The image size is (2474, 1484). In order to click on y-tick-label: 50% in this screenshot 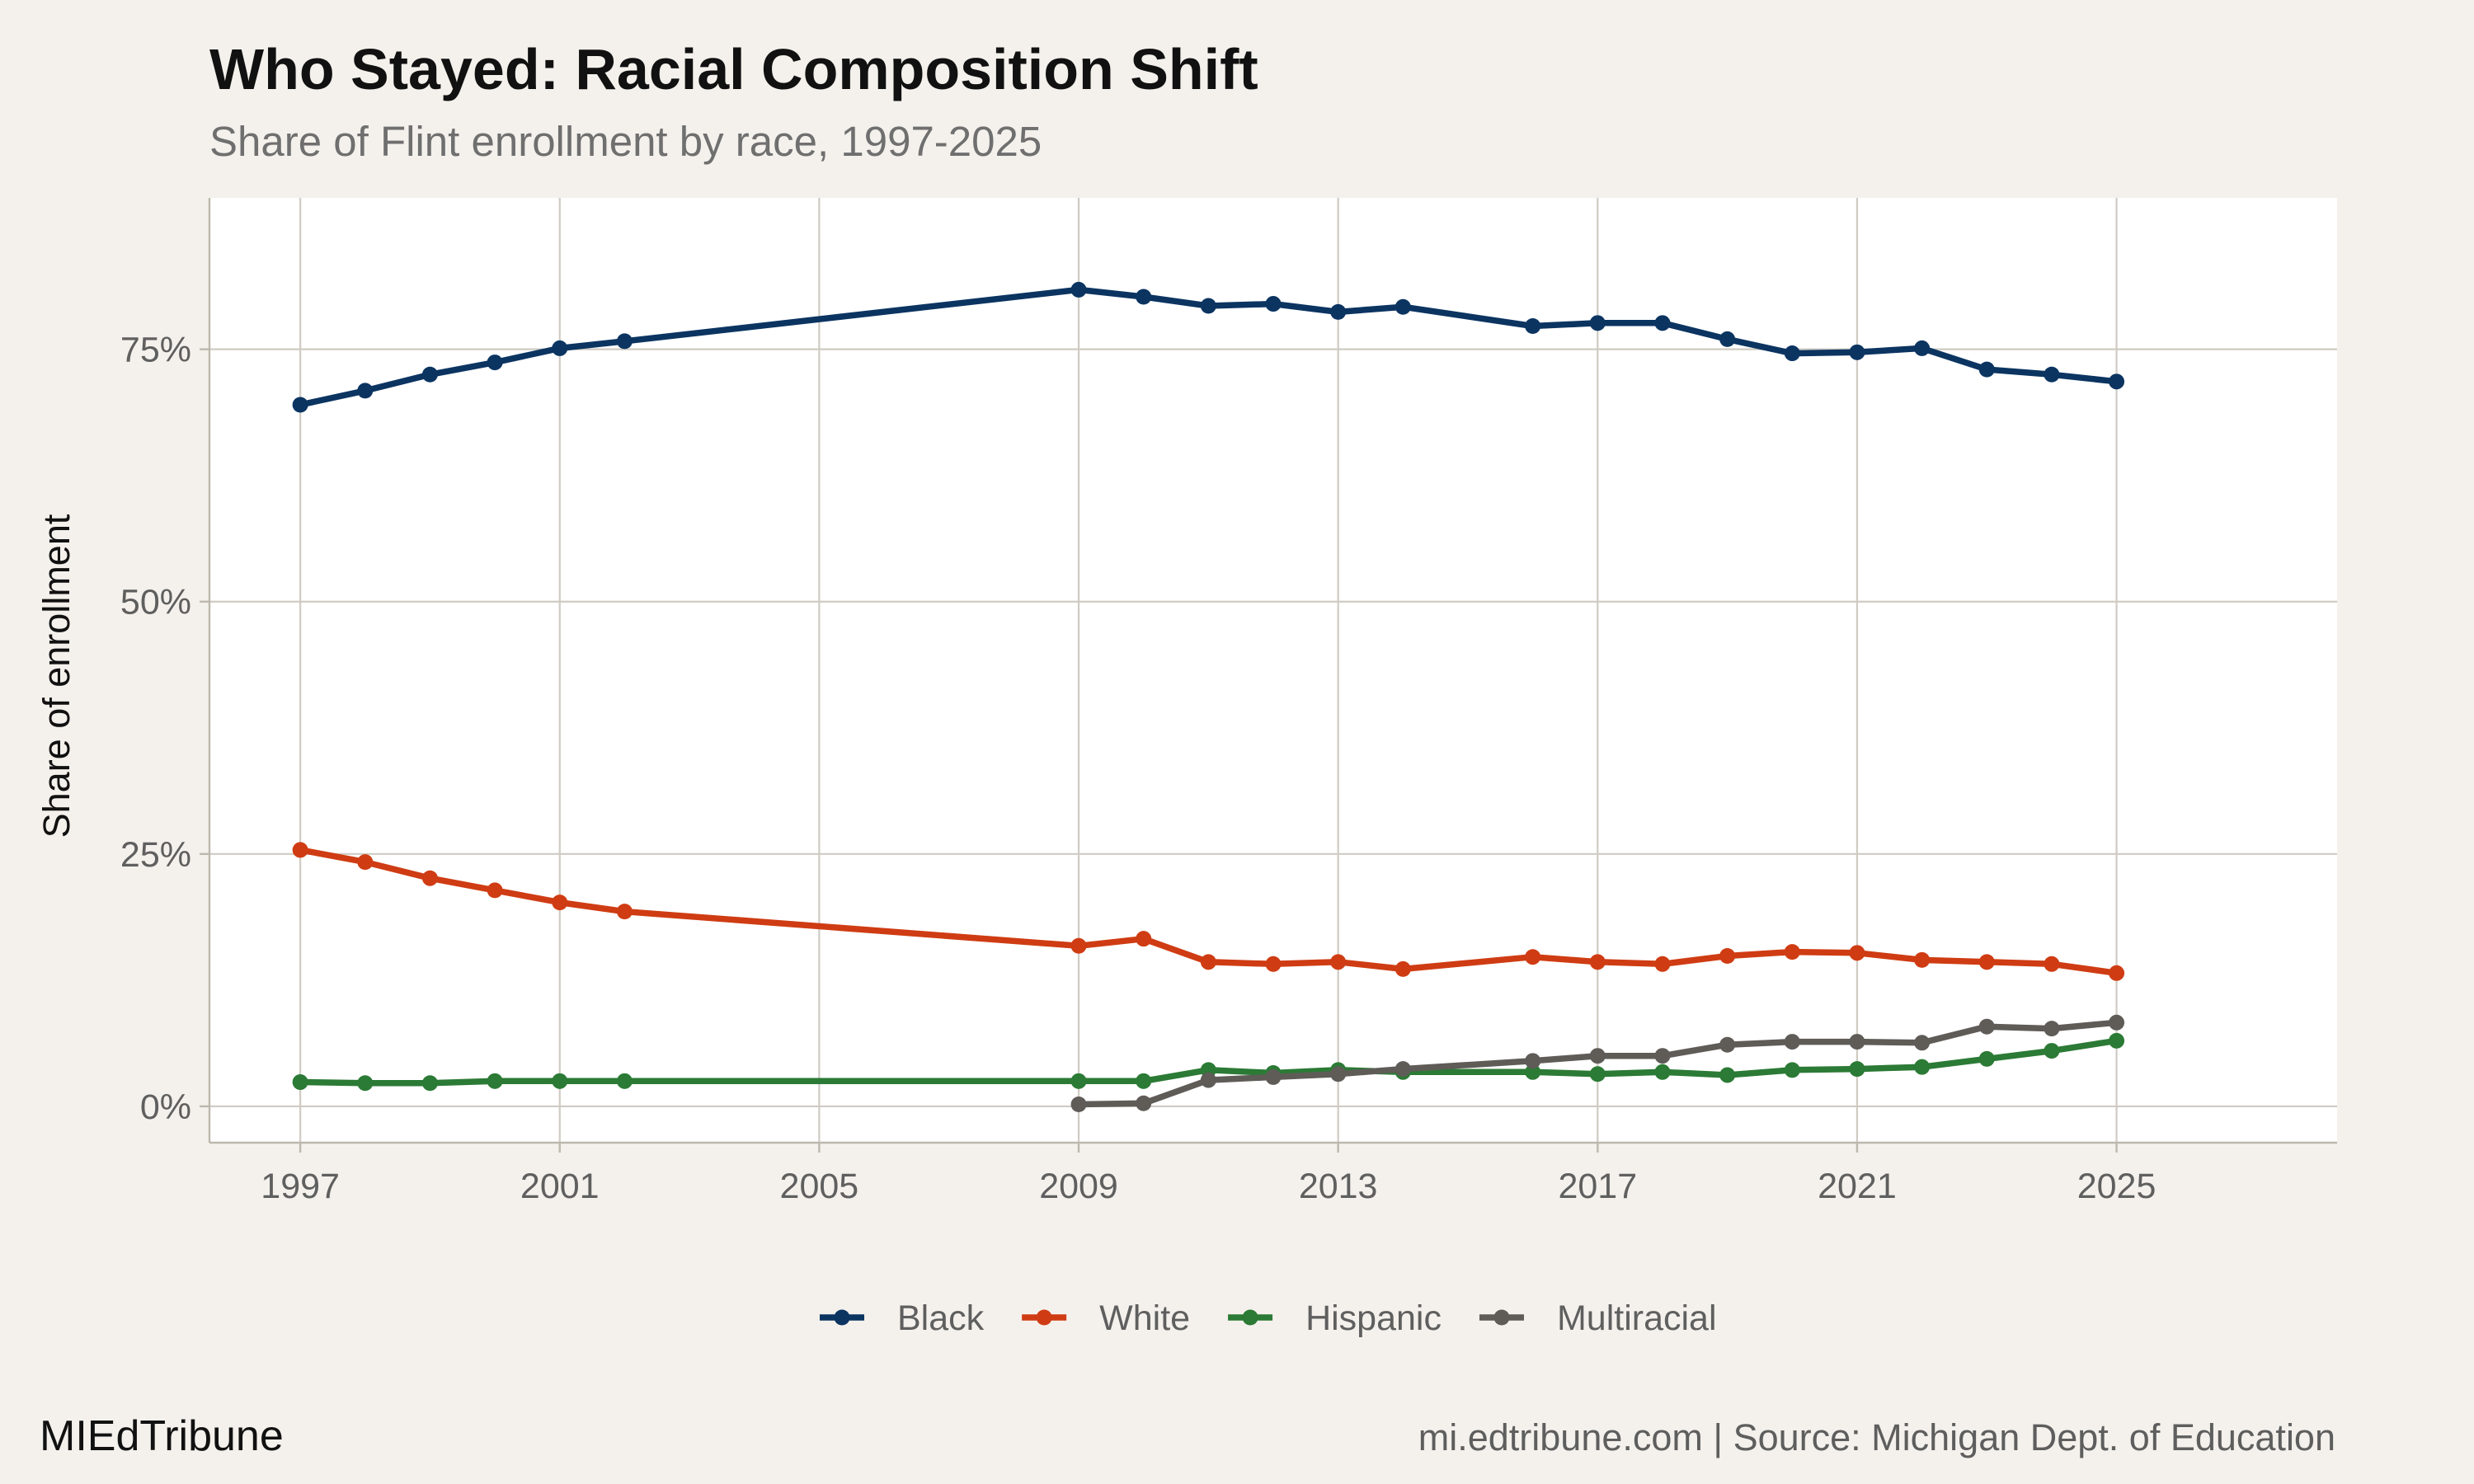, I will do `click(155, 602)`.